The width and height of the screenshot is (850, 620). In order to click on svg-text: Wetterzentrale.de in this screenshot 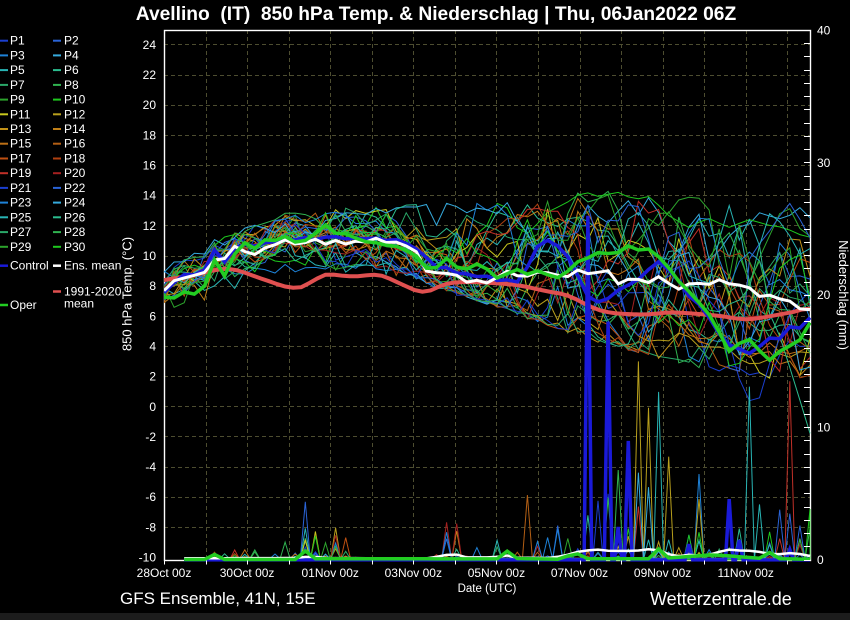, I will do `click(721, 599)`.